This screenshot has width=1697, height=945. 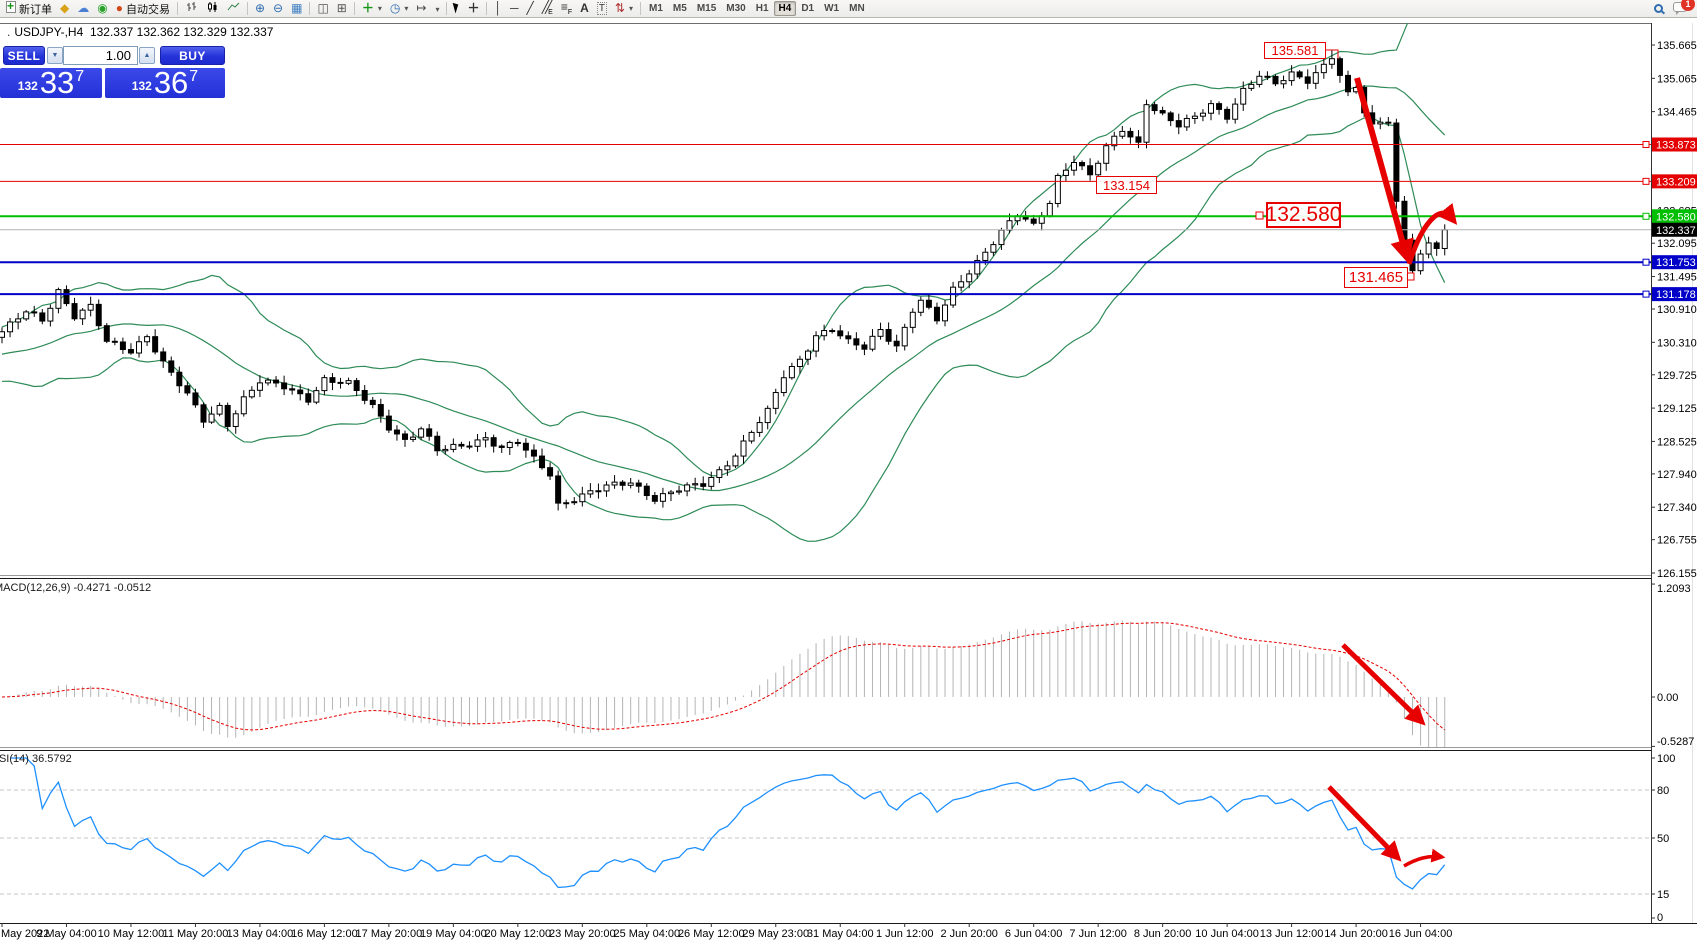 I want to click on rsi-pane, so click(x=825, y=826).